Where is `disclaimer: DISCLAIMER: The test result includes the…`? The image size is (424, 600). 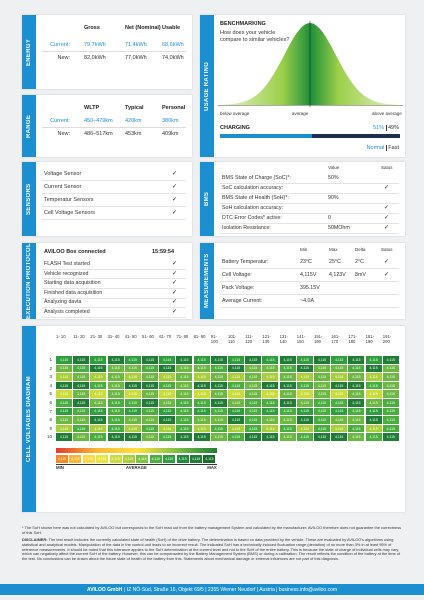
disclaimer: DISCLAIMER: The test result includes the… is located at coordinates (213, 549).